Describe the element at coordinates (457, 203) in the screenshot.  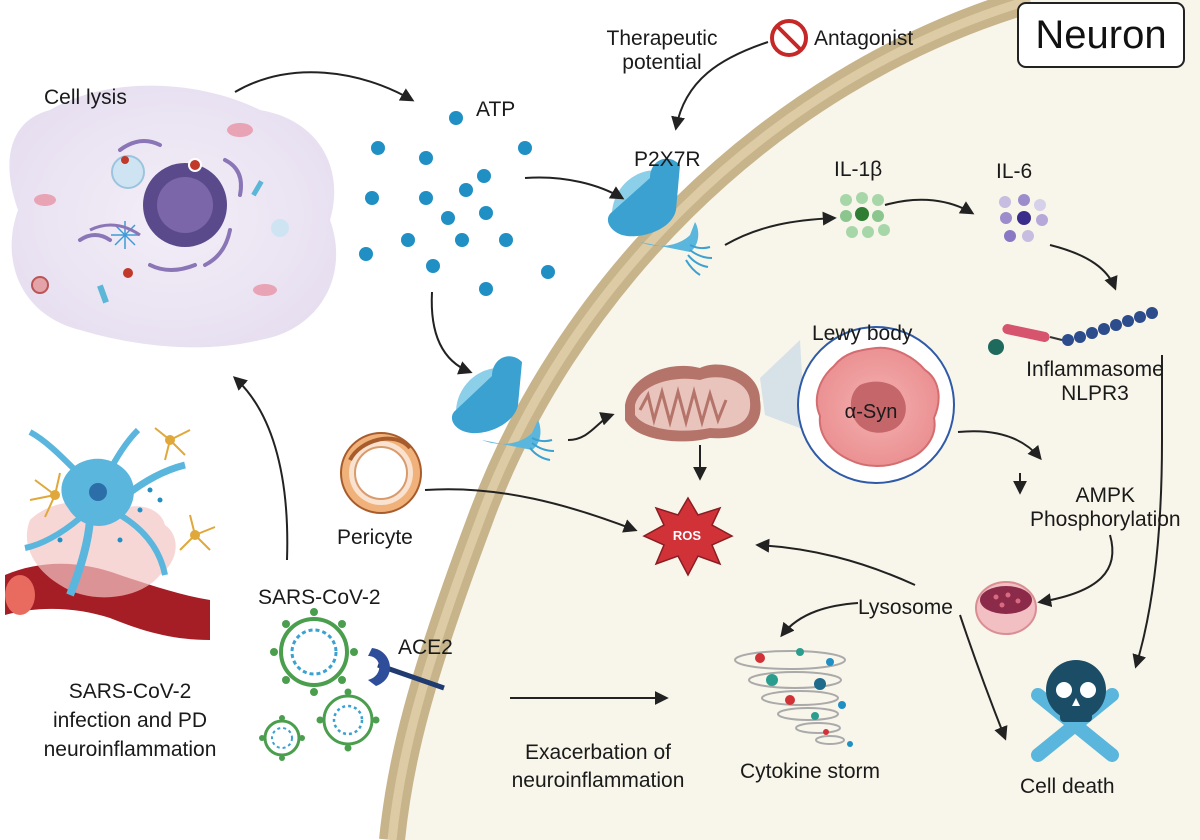
I see `atp-molecules` at that location.